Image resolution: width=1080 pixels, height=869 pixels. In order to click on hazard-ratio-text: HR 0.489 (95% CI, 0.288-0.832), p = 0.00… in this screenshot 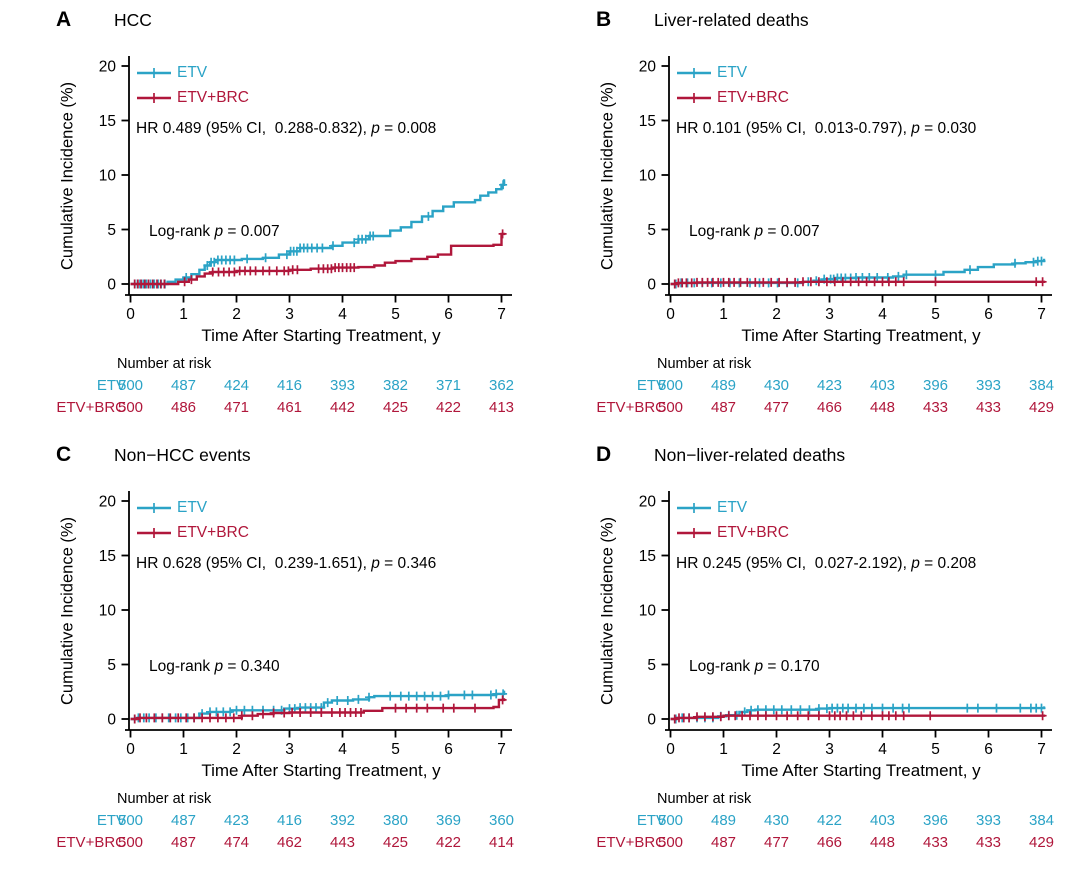, I will do `click(286, 129)`.